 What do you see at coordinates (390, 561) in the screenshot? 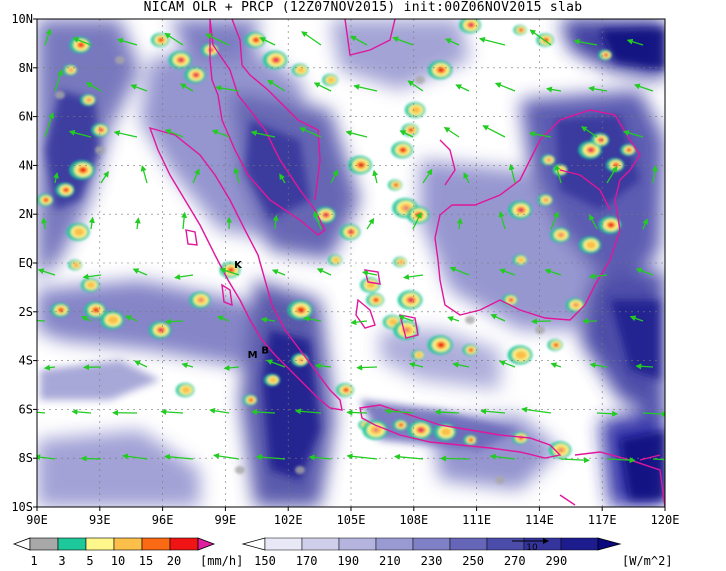
I see `olr-colorbar-label: 210` at bounding box center [390, 561].